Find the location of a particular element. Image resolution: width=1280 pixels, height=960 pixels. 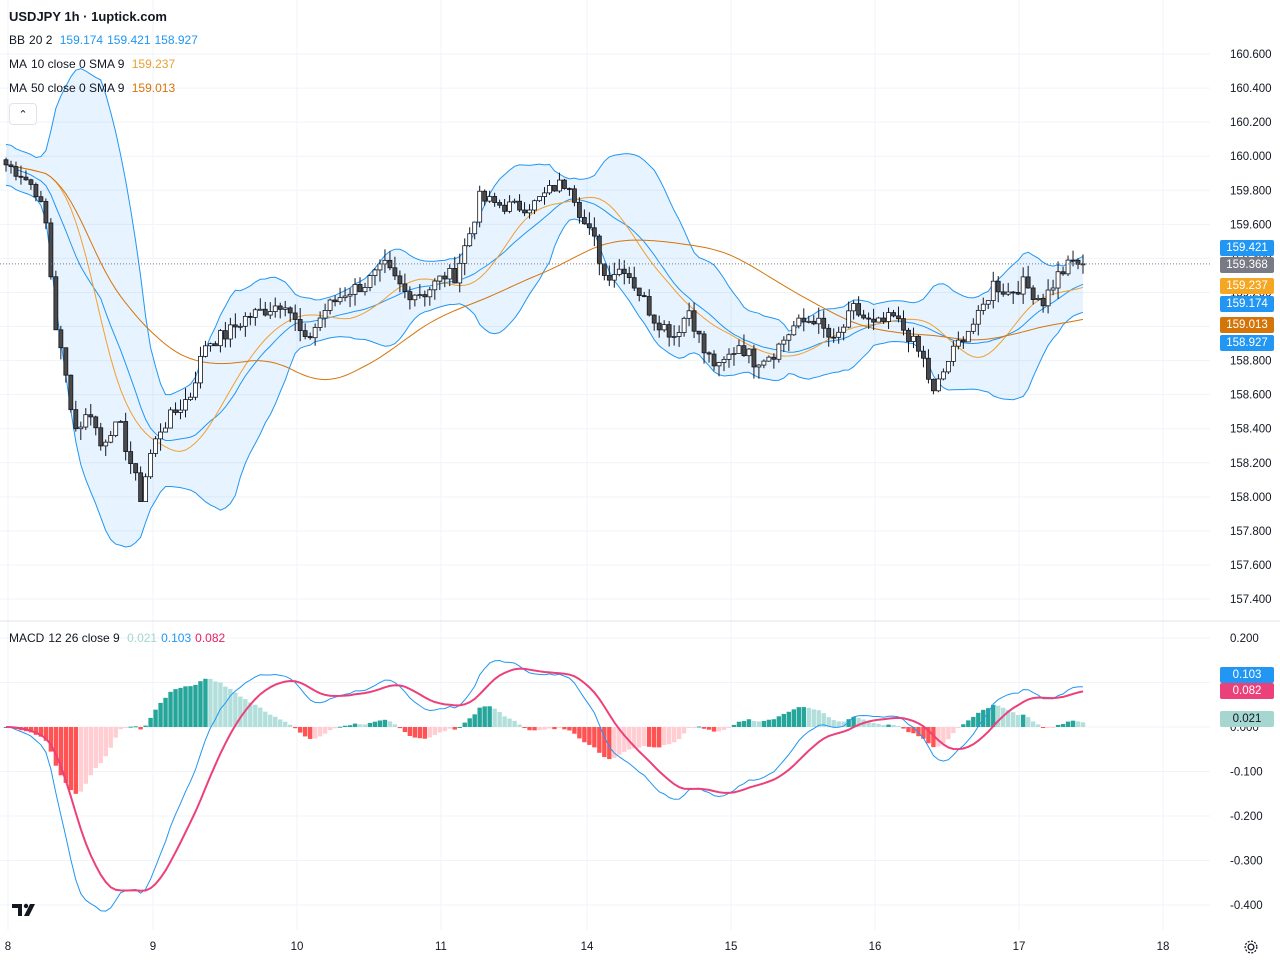

ma10-legend: MA 10 close 0 SMA 9 159.237 is located at coordinates (94, 64).